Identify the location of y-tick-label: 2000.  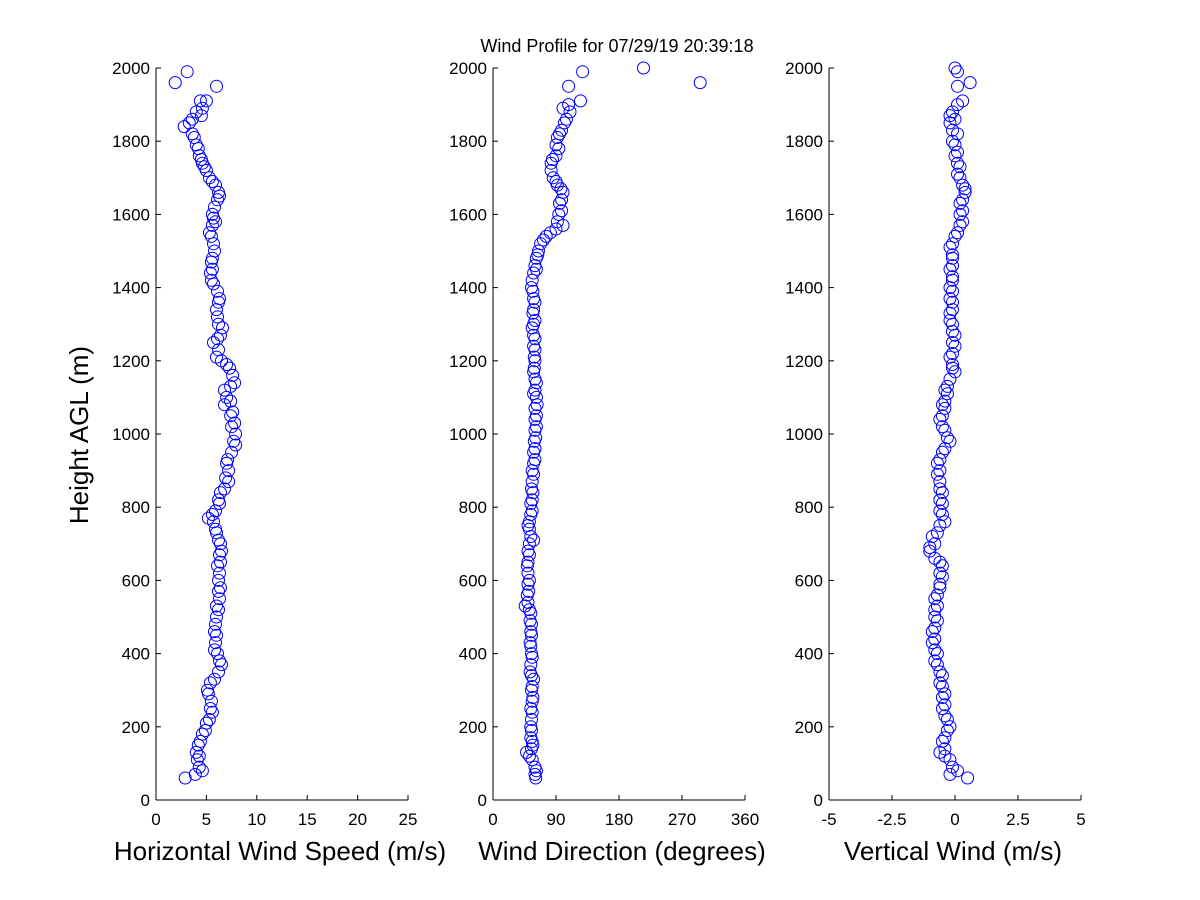
(804, 68).